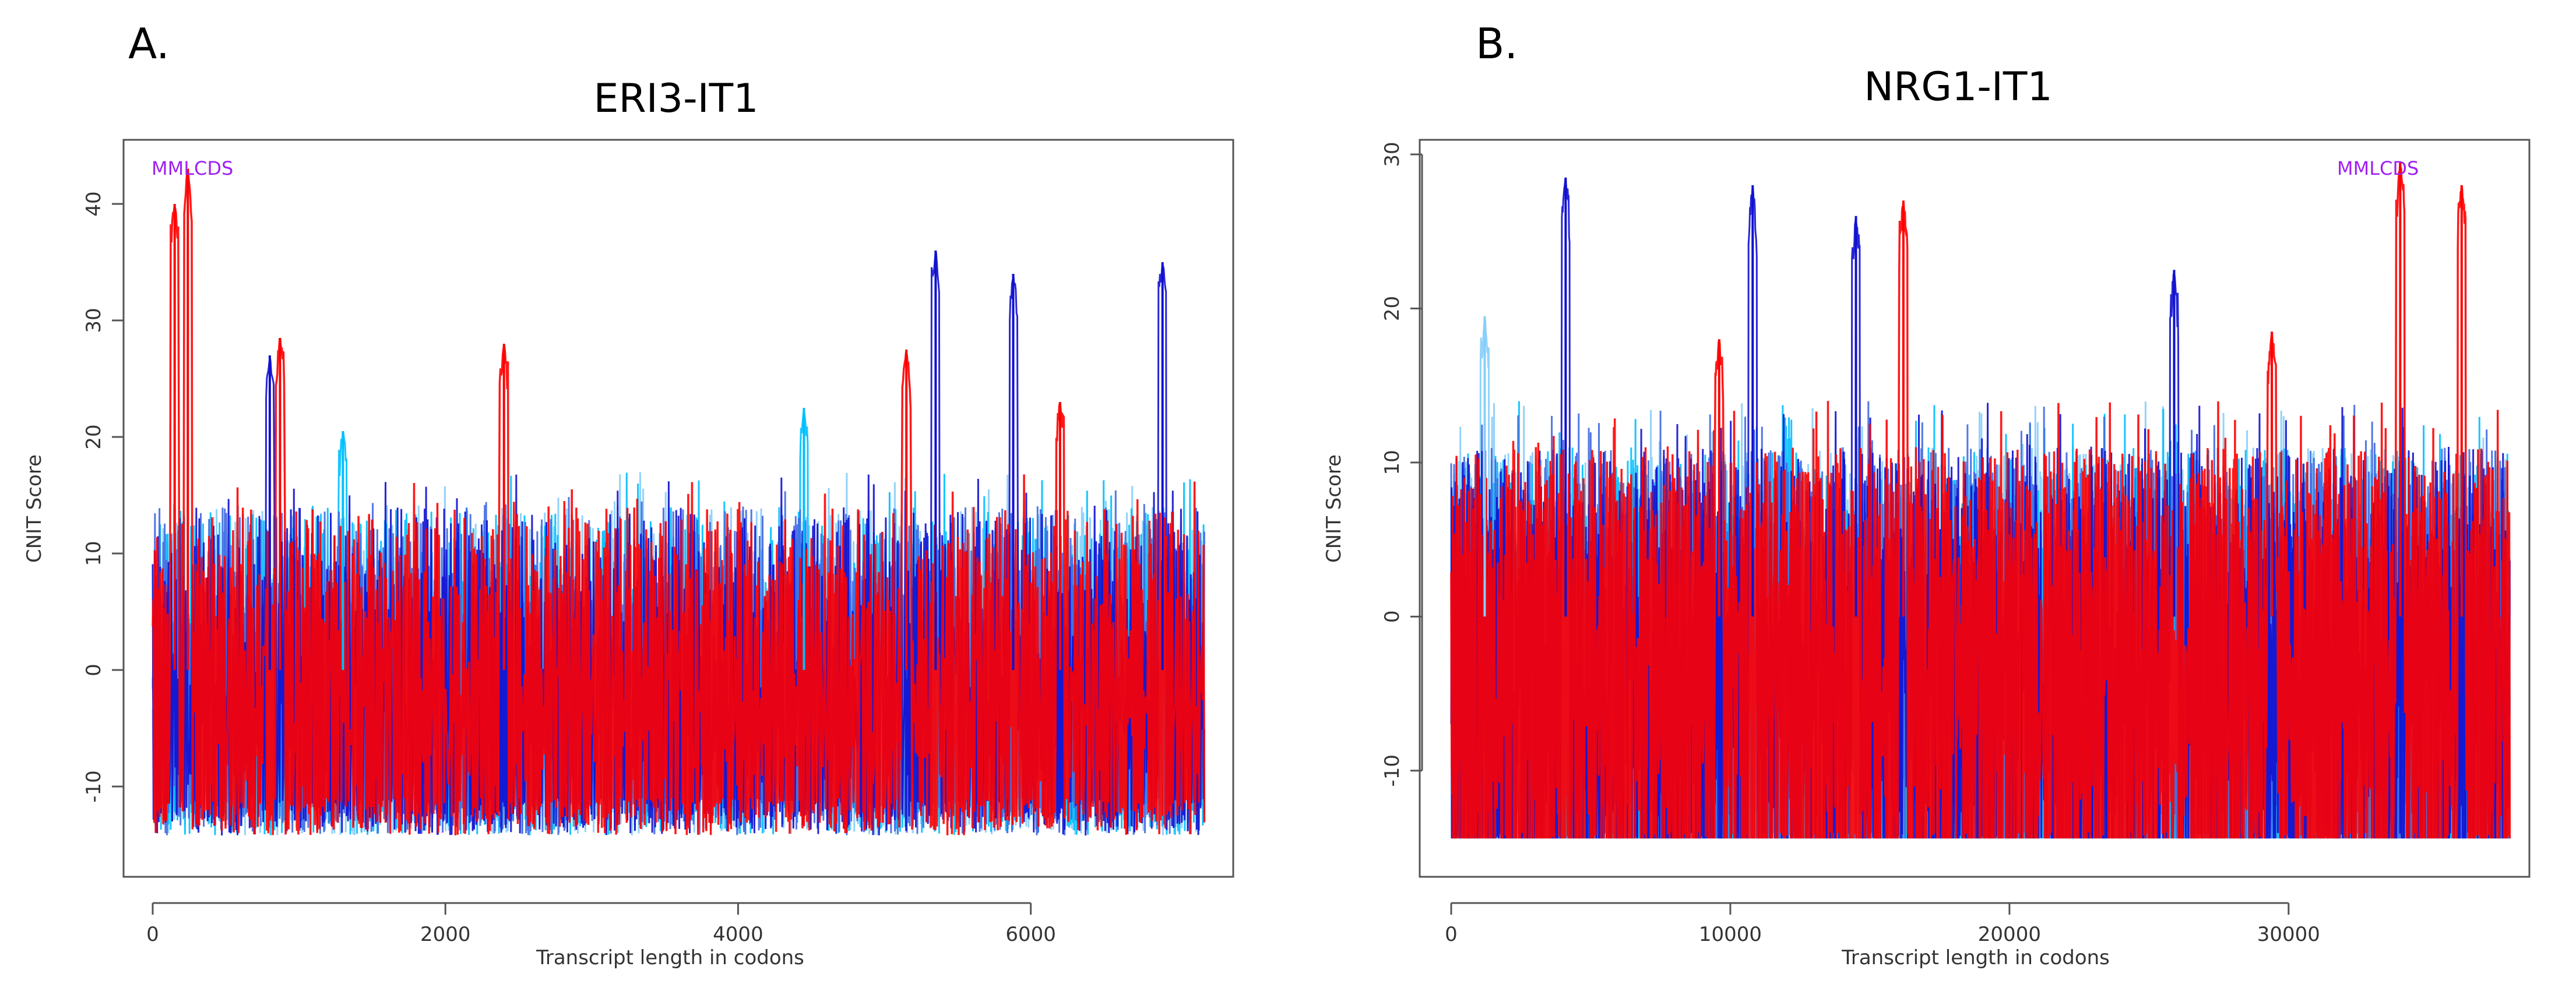  I want to click on x-tick-label: 30000, so click(2289, 934).